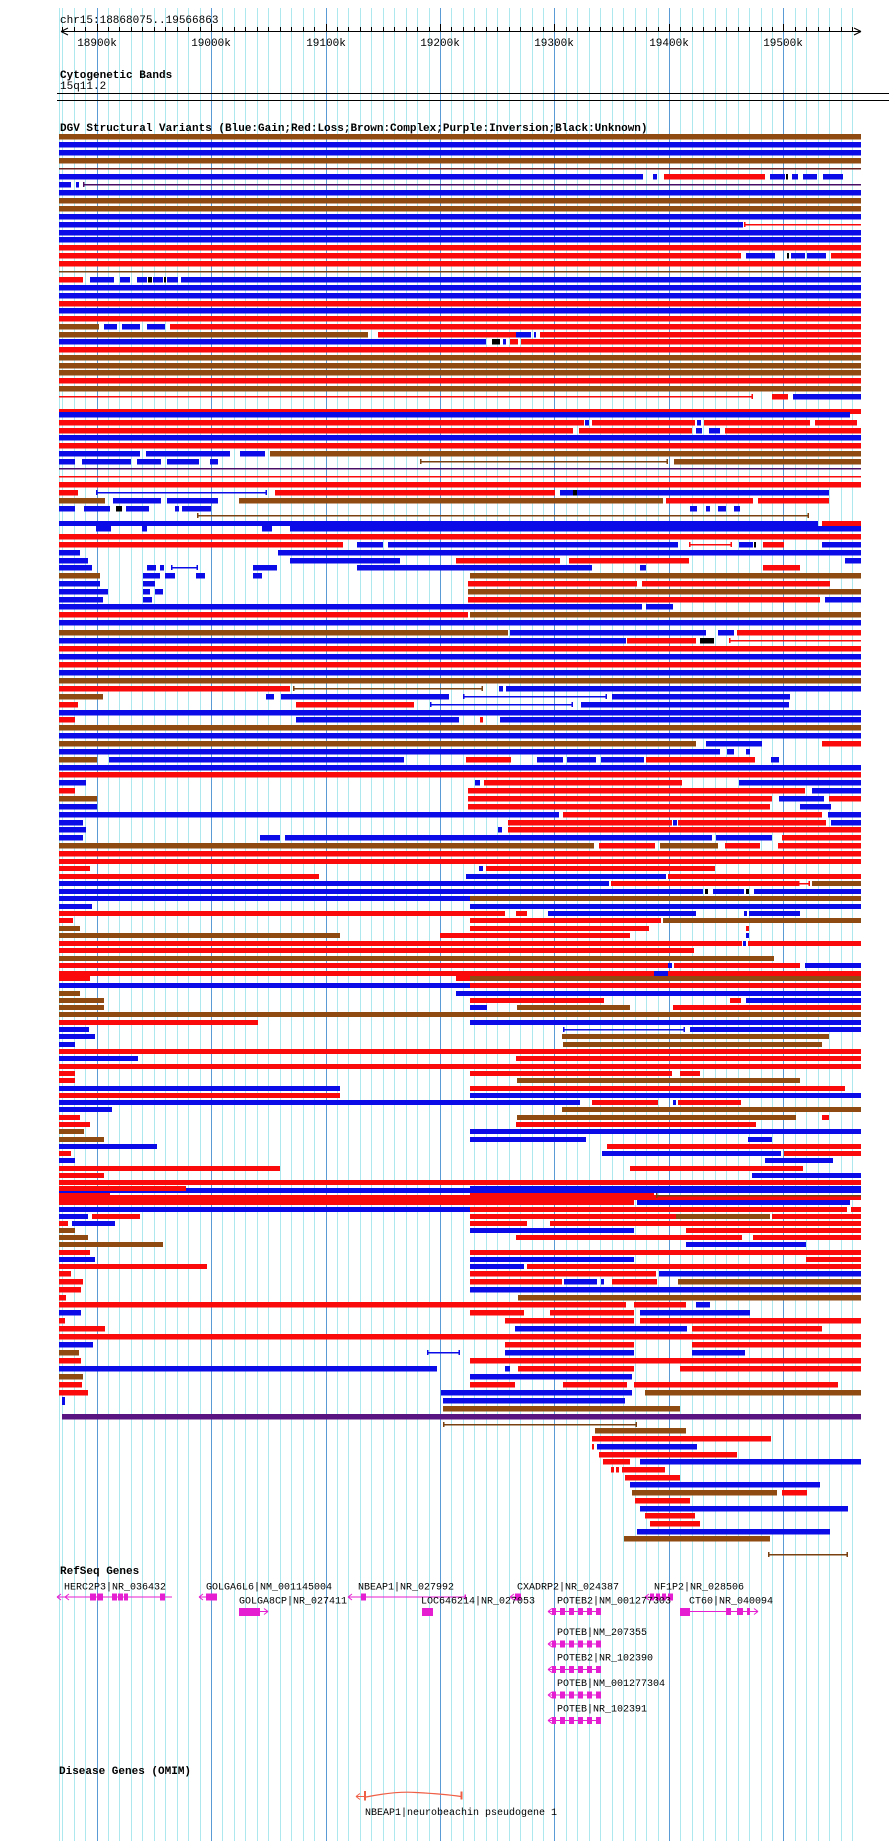 This screenshot has height=1841, width=890. What do you see at coordinates (440, 44) in the screenshot?
I see `svg-text: 19200k` at bounding box center [440, 44].